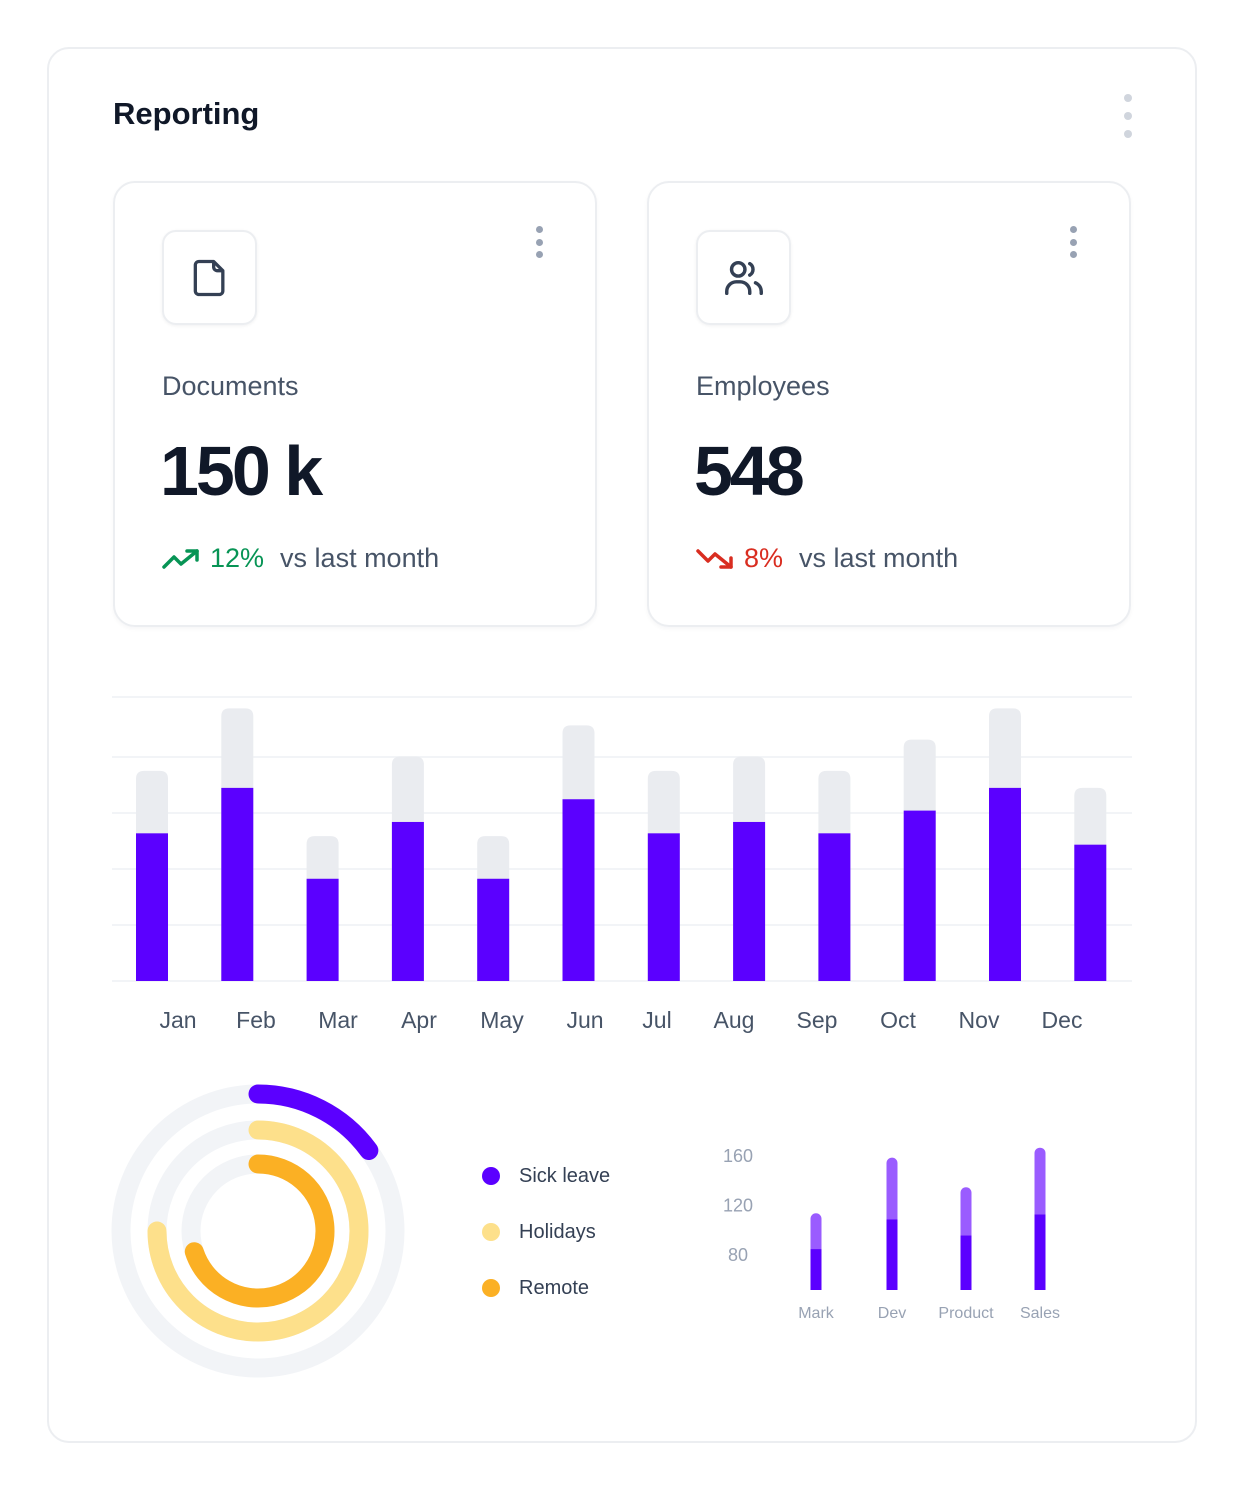 Image resolution: width=1244 pixels, height=1491 pixels. I want to click on x-tick-label: Sep, so click(817, 1020).